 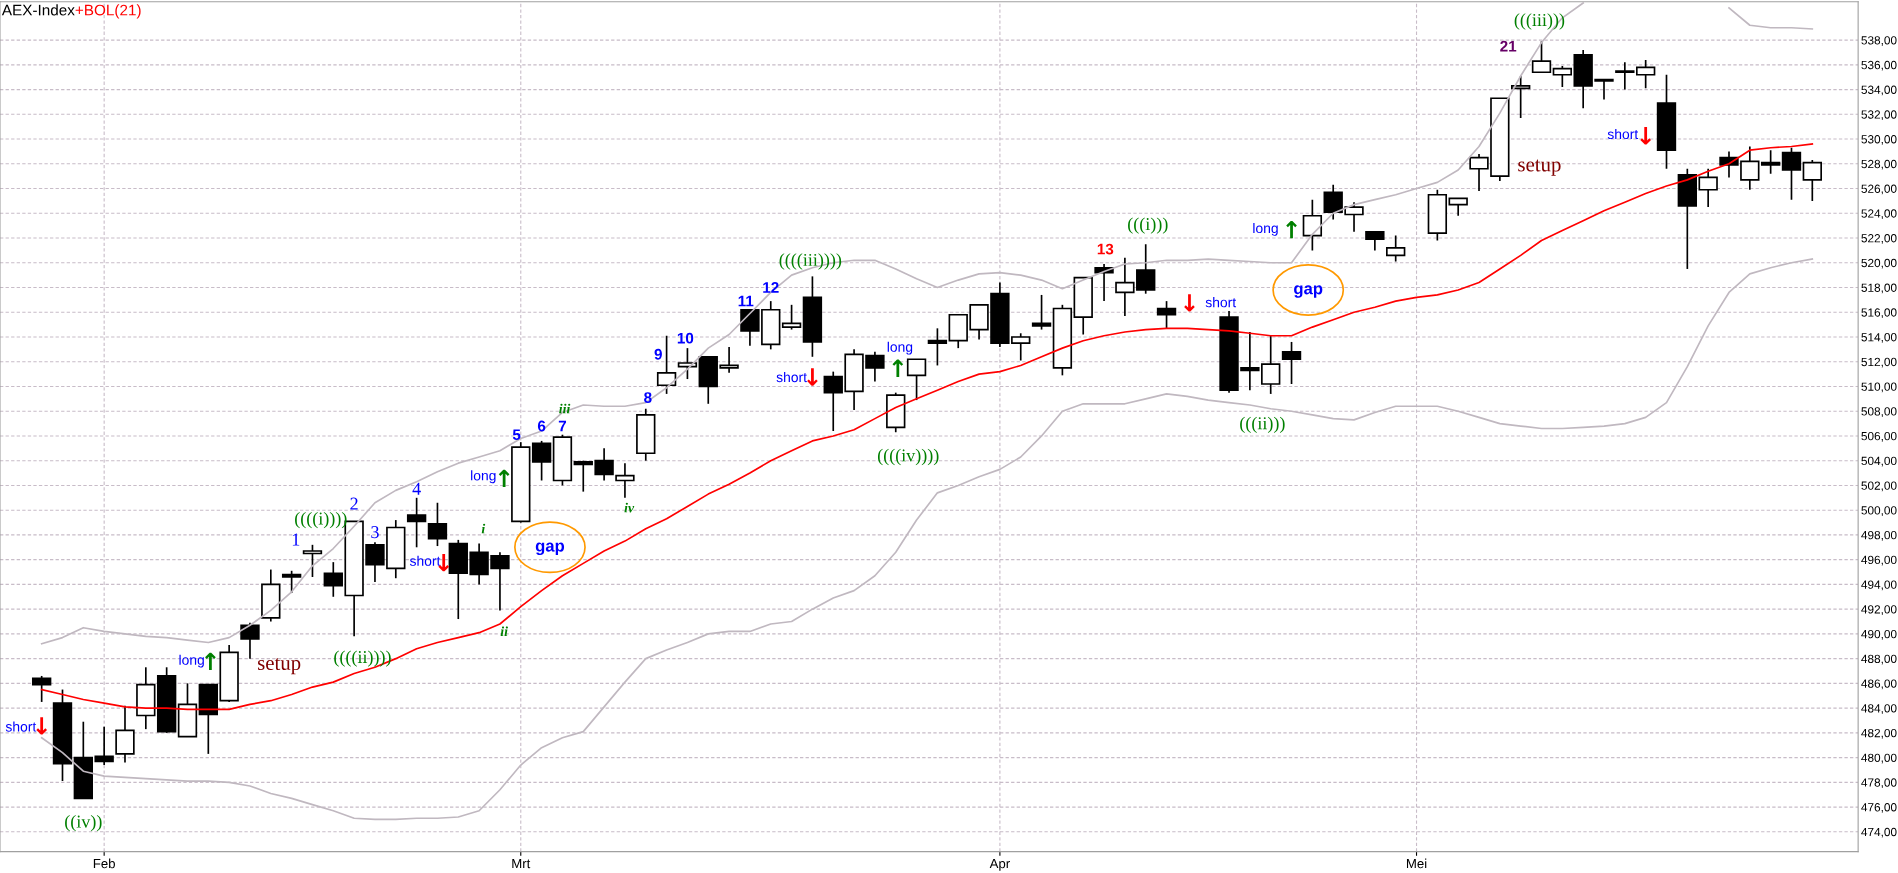 What do you see at coordinates (1879, 140) in the screenshot?
I see `y-tick-label: 530,00` at bounding box center [1879, 140].